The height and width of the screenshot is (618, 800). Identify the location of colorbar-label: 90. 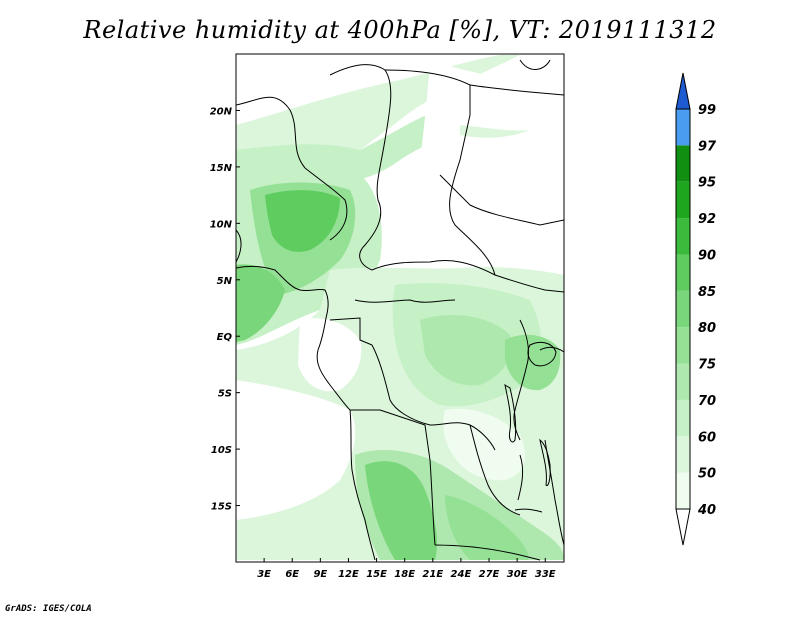
(707, 255).